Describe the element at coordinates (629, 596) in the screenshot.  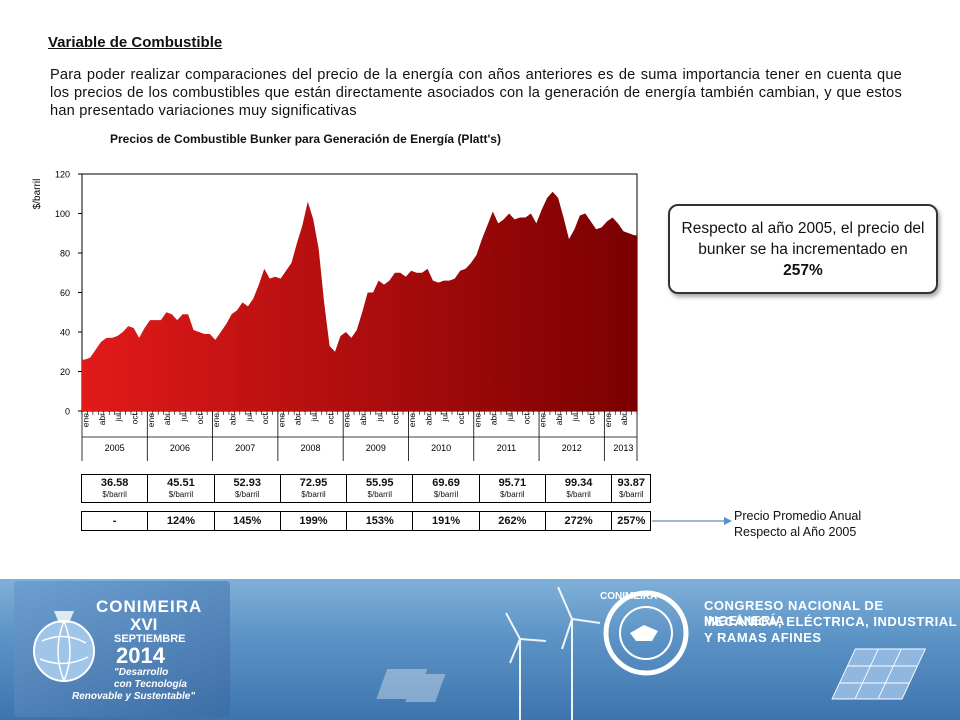
I see `banner-logo-text: CONIMEIRA` at that location.